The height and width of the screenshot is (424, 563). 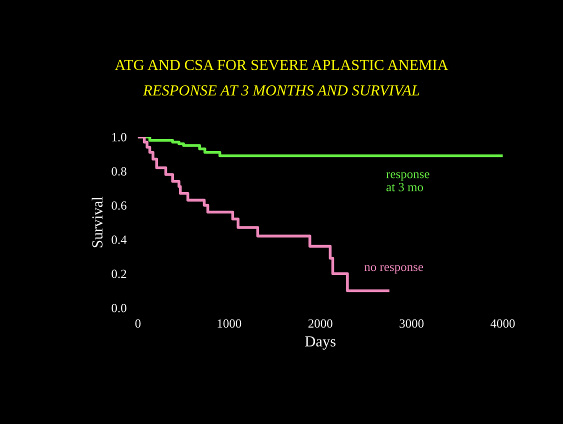 I want to click on y-tick-label: 0.6, so click(x=119, y=205).